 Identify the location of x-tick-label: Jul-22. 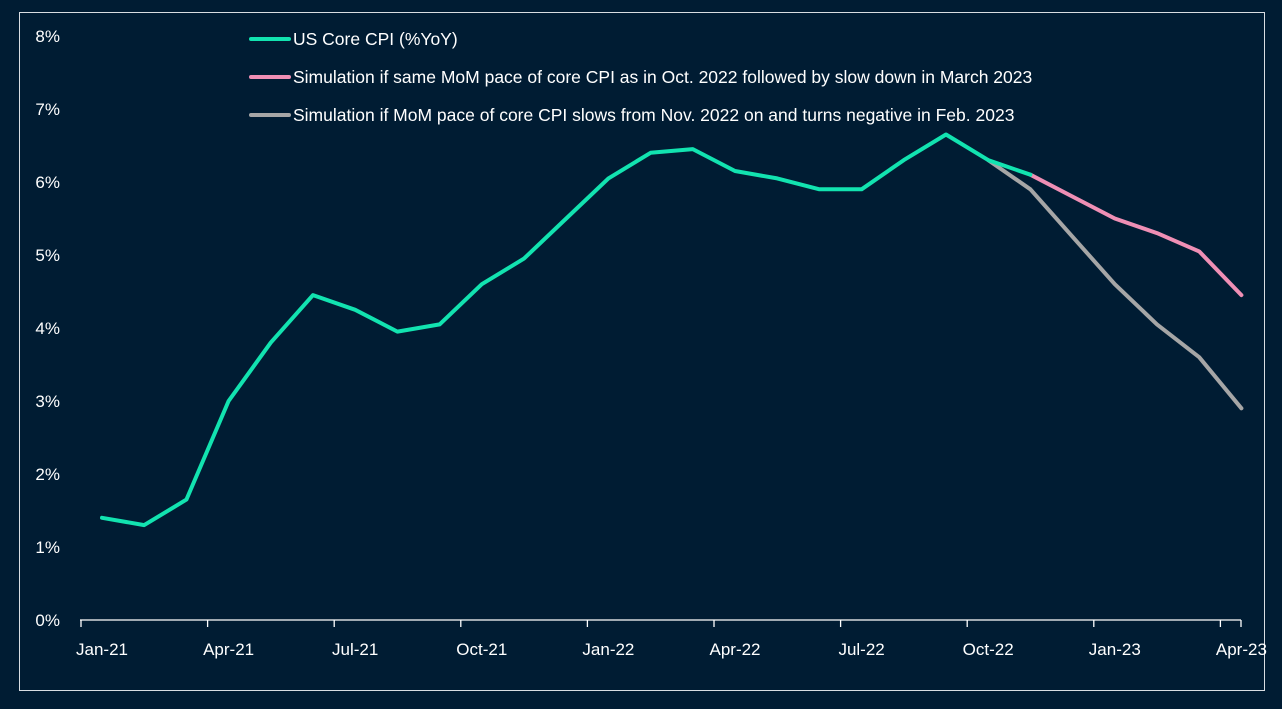
(861, 649).